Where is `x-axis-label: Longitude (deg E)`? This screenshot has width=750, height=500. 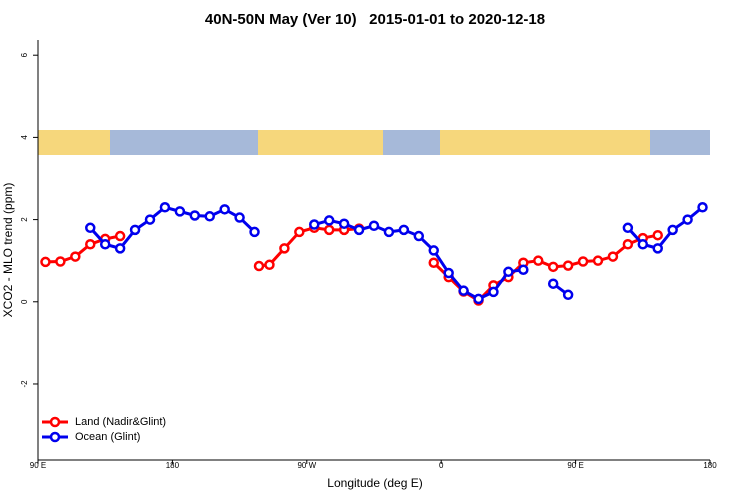
x-axis-label: Longitude (deg E) is located at coordinates (374, 483).